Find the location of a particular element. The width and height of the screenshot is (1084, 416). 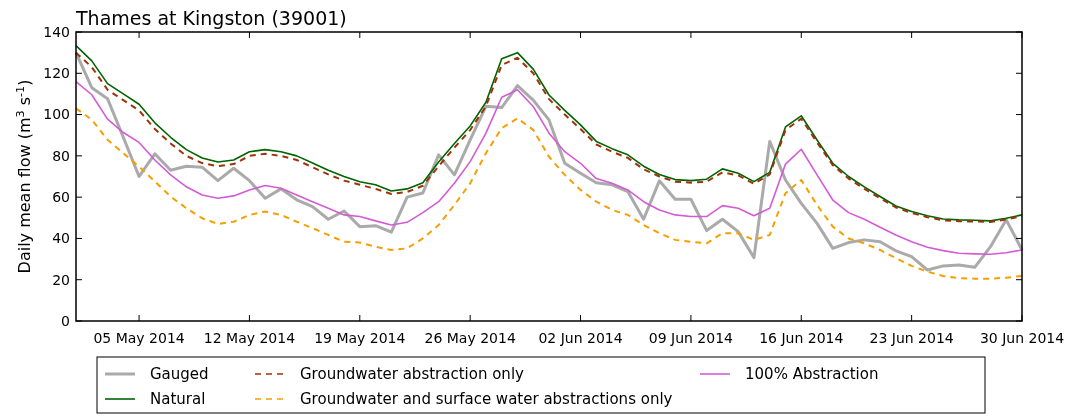

x-tick-label: 19 May 2014 is located at coordinates (360, 338).